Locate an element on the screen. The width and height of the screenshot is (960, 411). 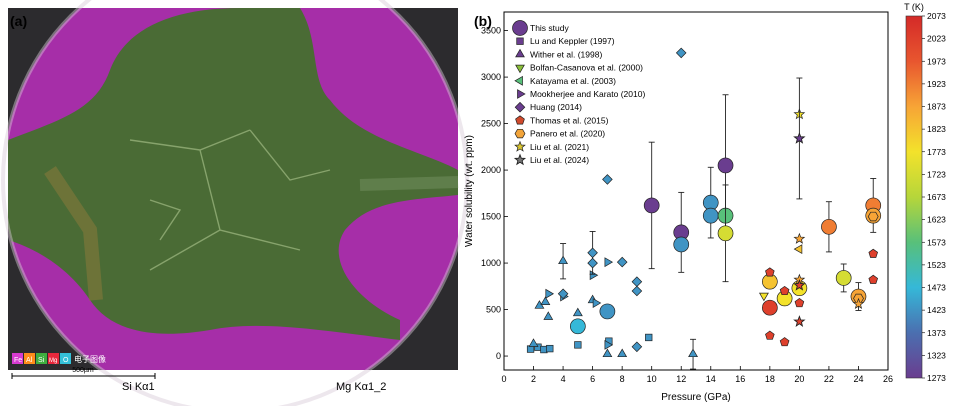
map-grain-boundaries is located at coordinates (230, 200).